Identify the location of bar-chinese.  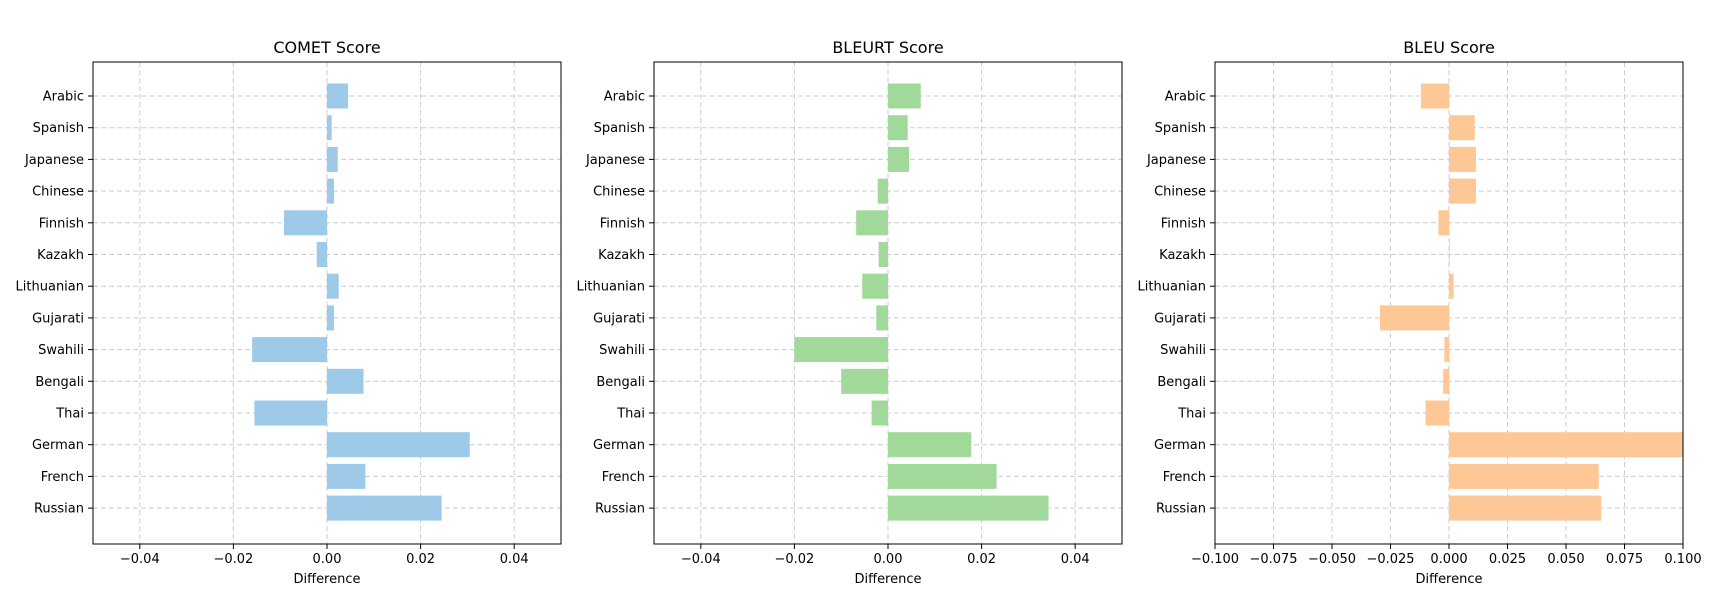
(1462, 191).